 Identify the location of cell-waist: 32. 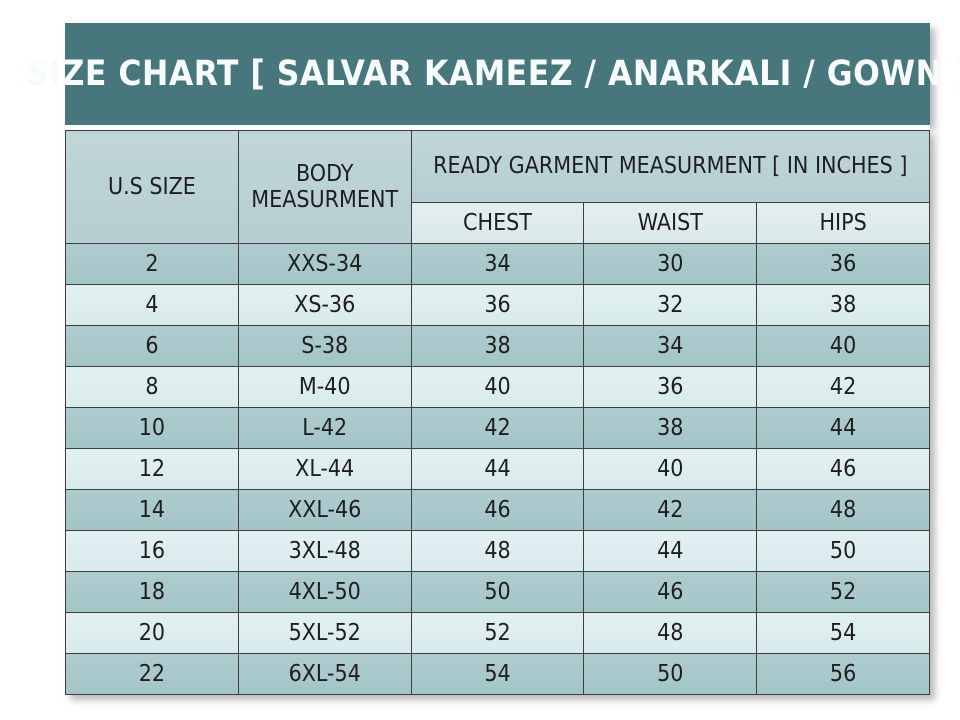
(670, 305).